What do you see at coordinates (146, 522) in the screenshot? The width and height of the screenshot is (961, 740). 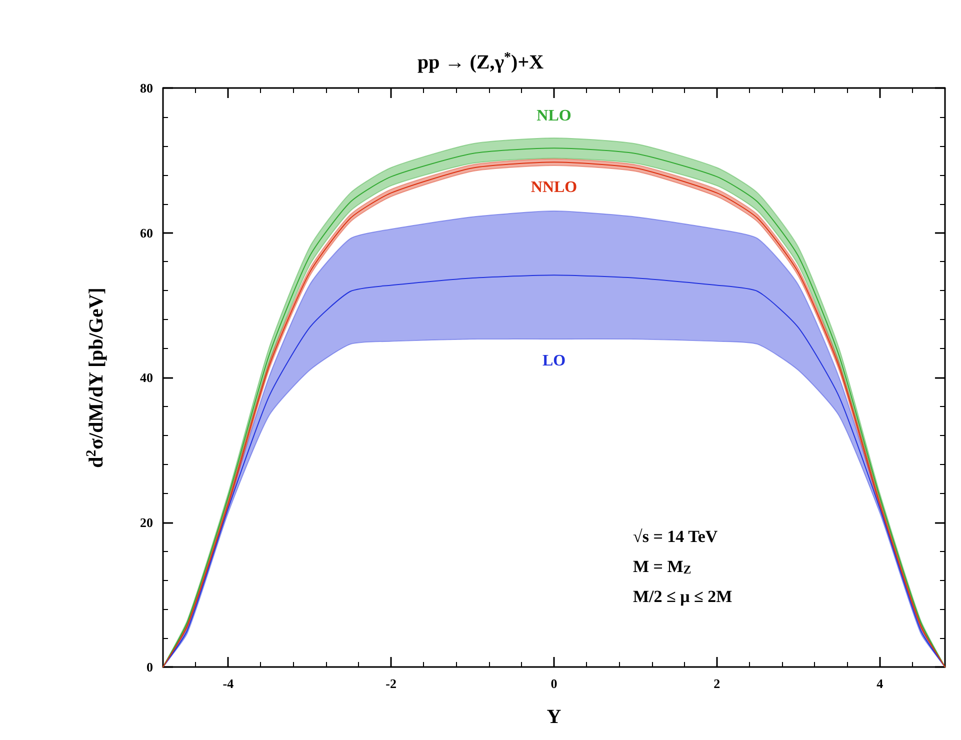 I see `y-tick-label: 20` at bounding box center [146, 522].